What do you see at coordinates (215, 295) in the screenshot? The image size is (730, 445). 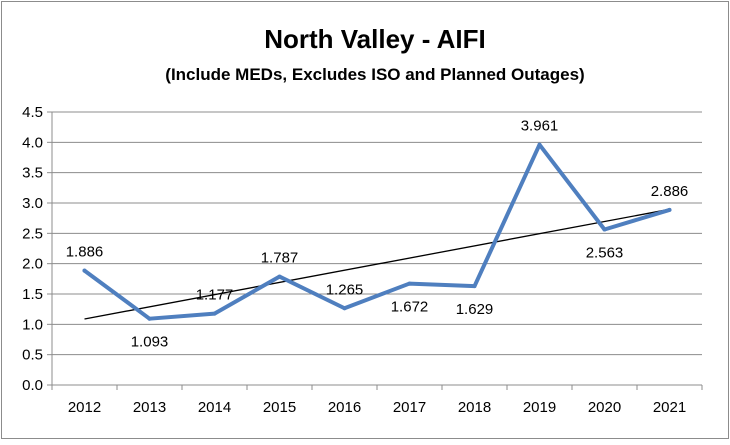 I see `data-label: 1.177` at bounding box center [215, 295].